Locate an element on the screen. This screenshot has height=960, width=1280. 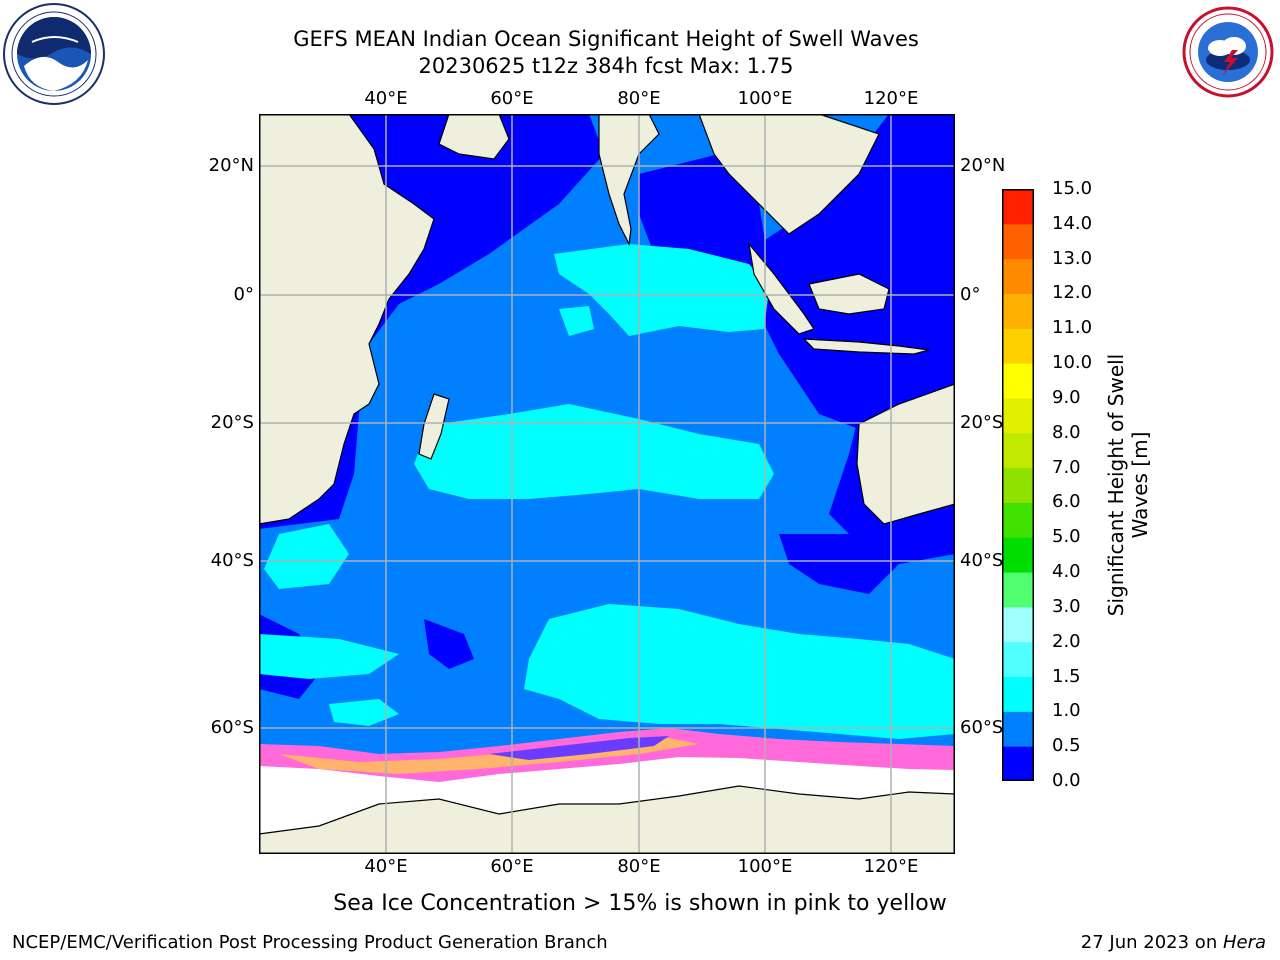
colorbar-tick-label: 1.5 is located at coordinates (1066, 676).